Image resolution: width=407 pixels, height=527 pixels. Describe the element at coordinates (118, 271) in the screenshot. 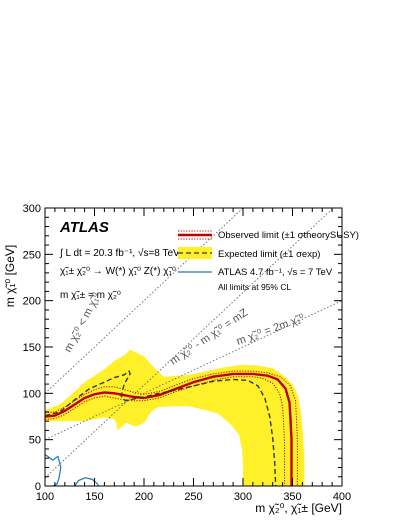

I see `process-label: χ̃₁± χ̃₂⁰ → W(*) χ̃₁⁰ Z(*) χ̃₁⁰` at that location.